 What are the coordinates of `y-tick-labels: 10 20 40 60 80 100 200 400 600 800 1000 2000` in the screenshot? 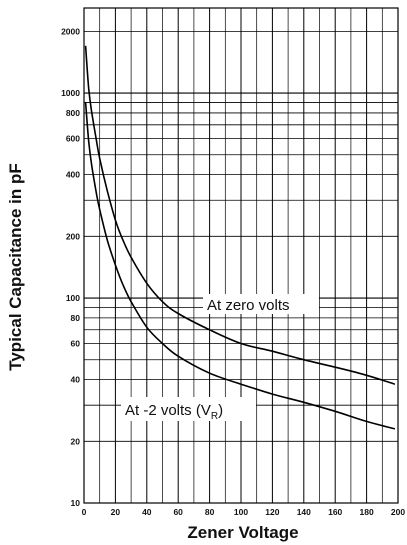 It's located at (70, 267).